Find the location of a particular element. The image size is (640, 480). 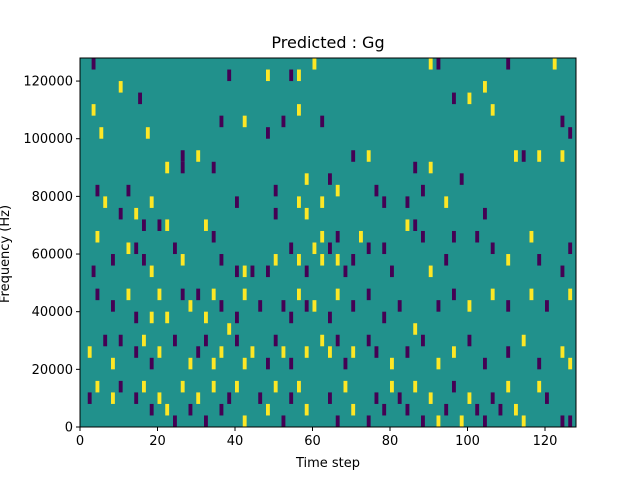

x-tick-label: 20 is located at coordinates (157, 441).